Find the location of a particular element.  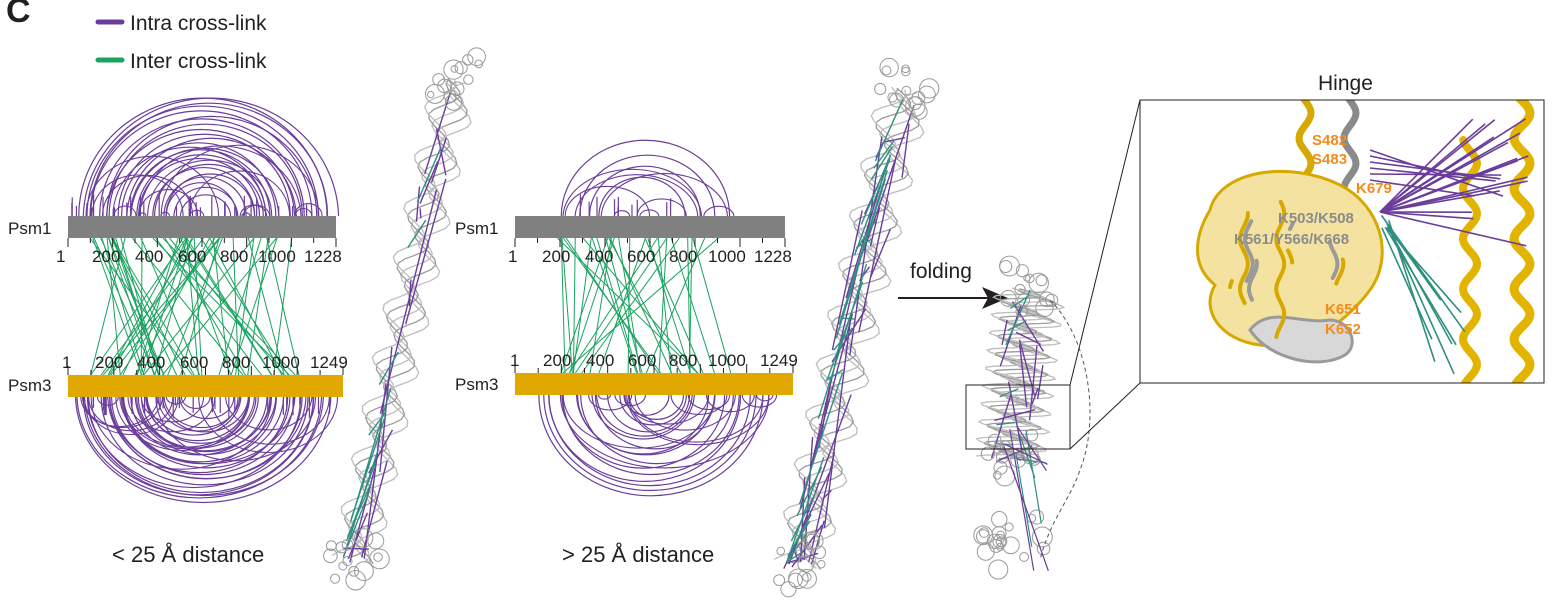

psm3-tick-label: 800 is located at coordinates (683, 360).